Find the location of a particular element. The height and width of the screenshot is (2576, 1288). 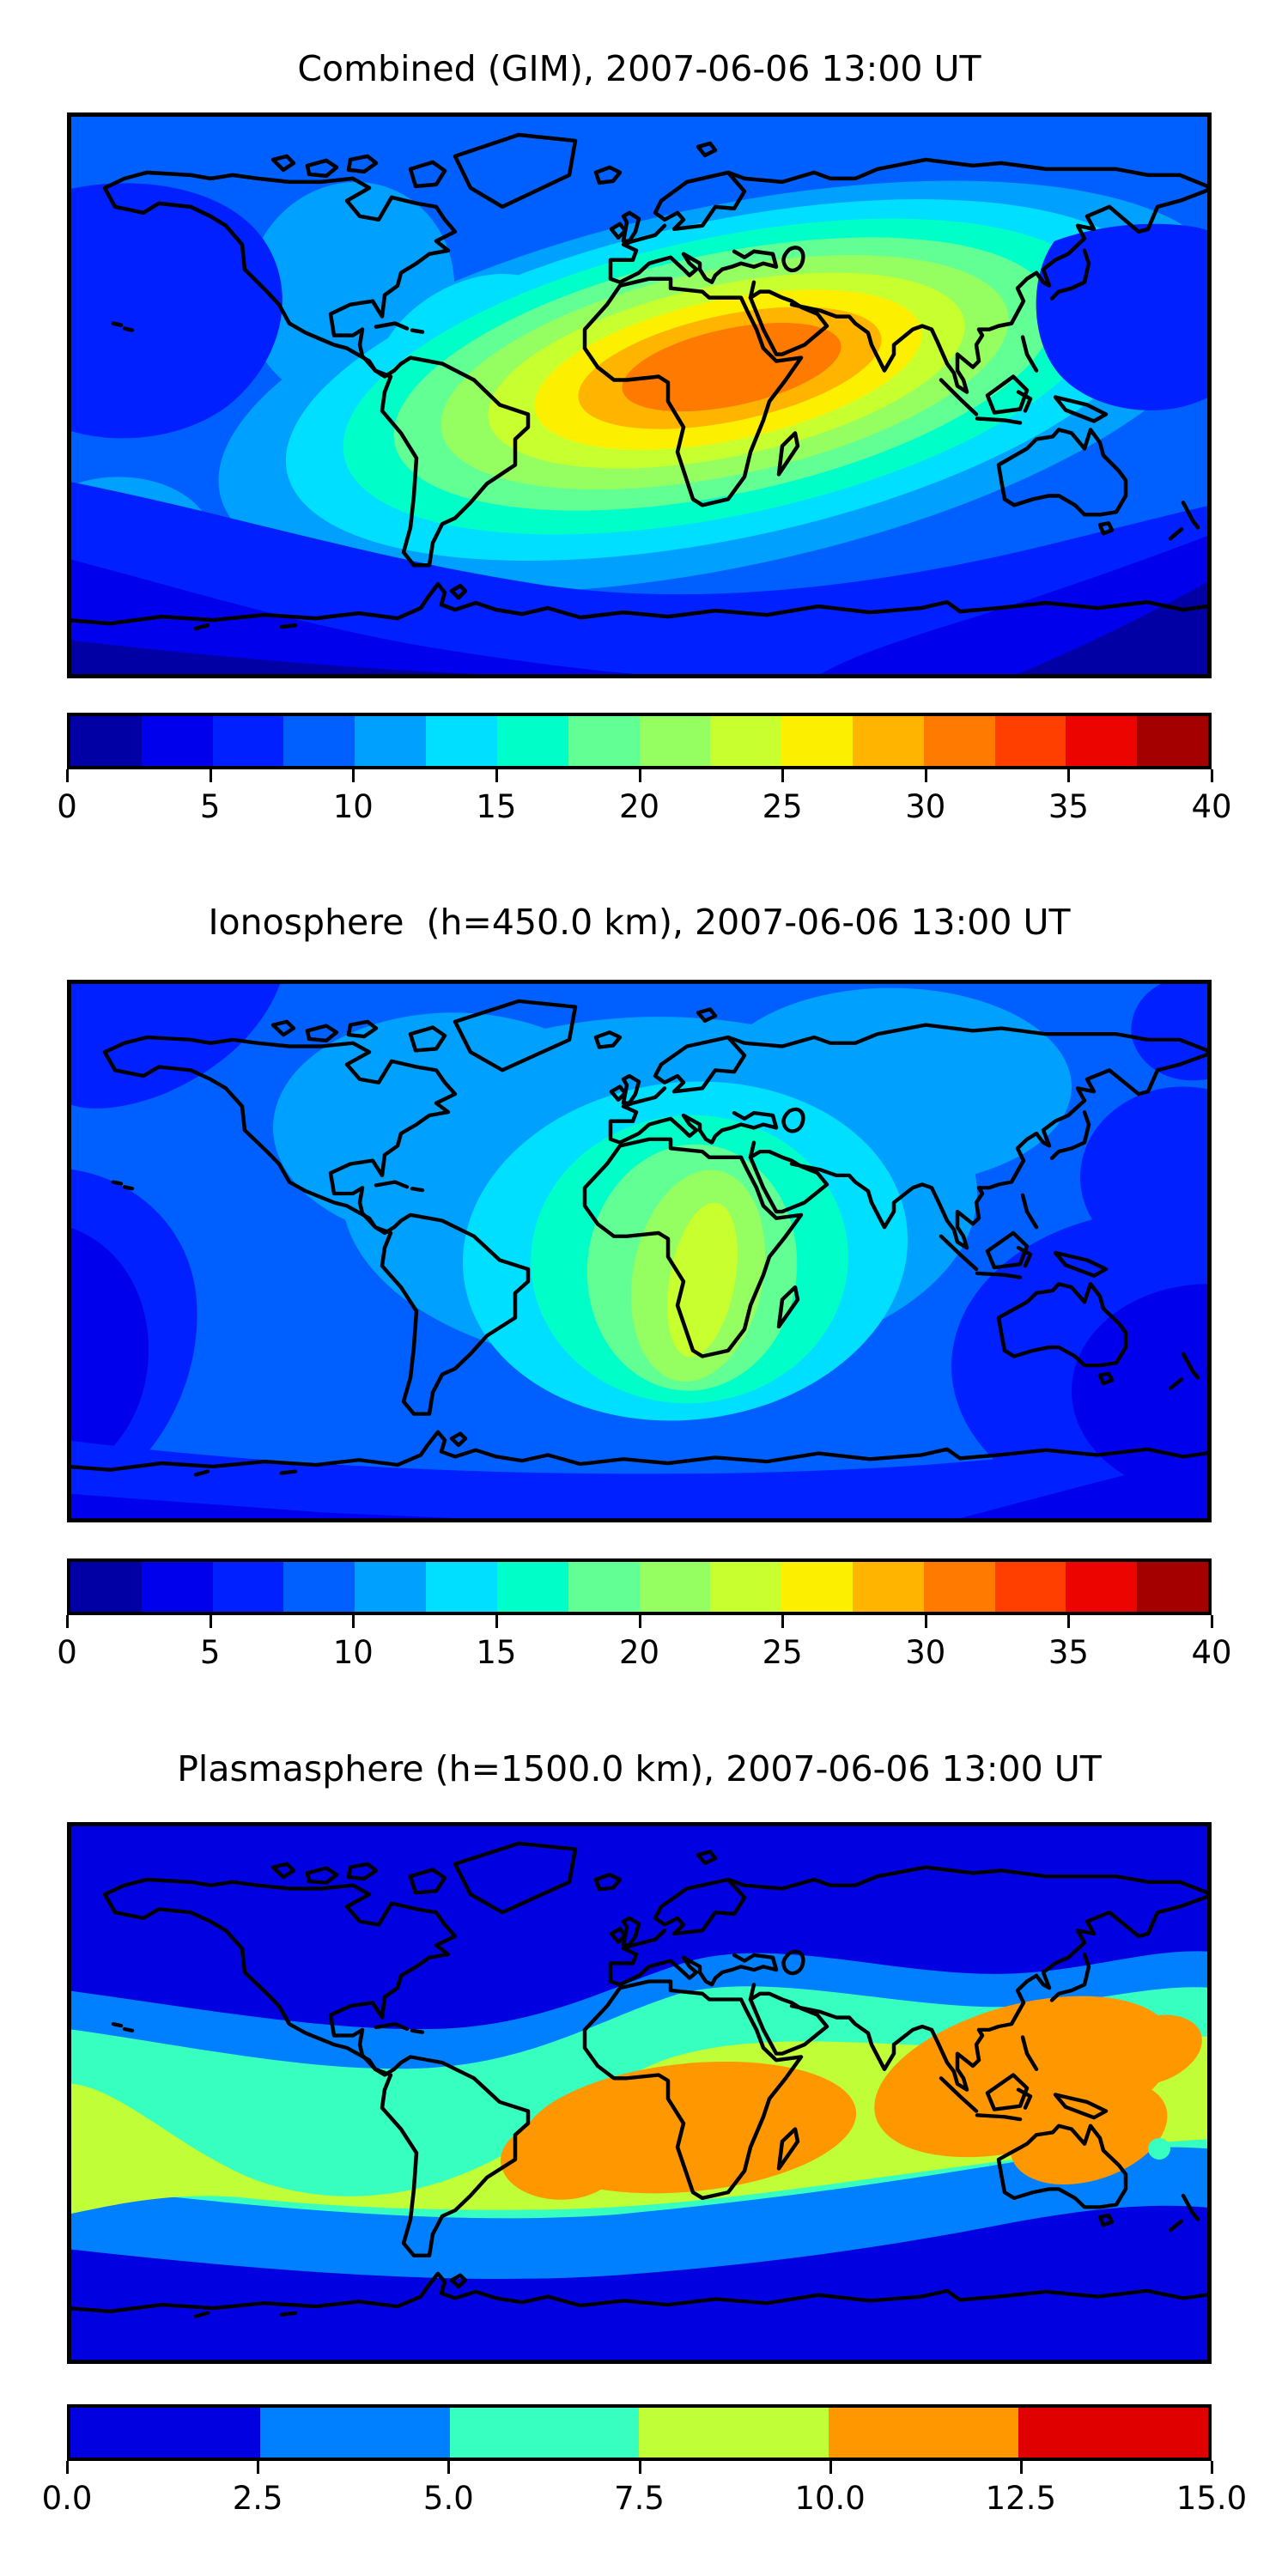

panel1-colorbar-ticks is located at coordinates (640, 776).